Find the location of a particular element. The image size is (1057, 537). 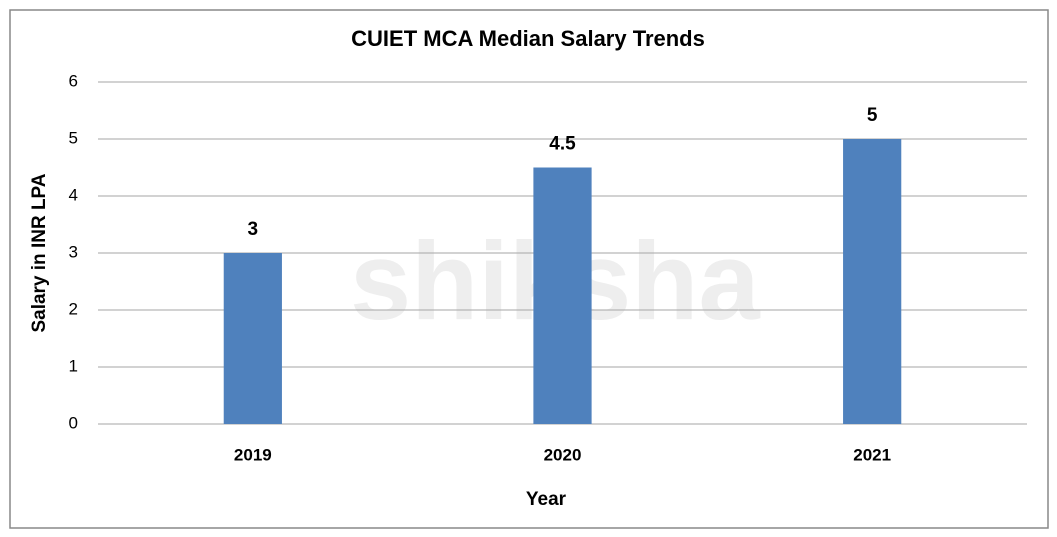

y-tick-label: 1 is located at coordinates (73, 365).